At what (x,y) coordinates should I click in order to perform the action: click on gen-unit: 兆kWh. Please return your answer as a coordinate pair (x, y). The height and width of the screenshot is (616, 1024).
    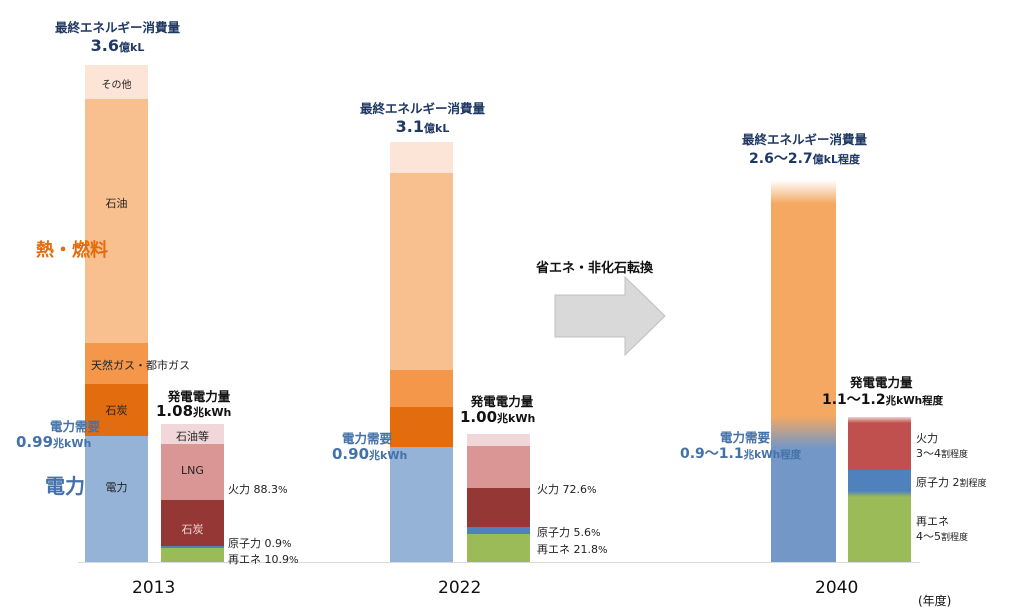
    Looking at the image, I should click on (516, 418).